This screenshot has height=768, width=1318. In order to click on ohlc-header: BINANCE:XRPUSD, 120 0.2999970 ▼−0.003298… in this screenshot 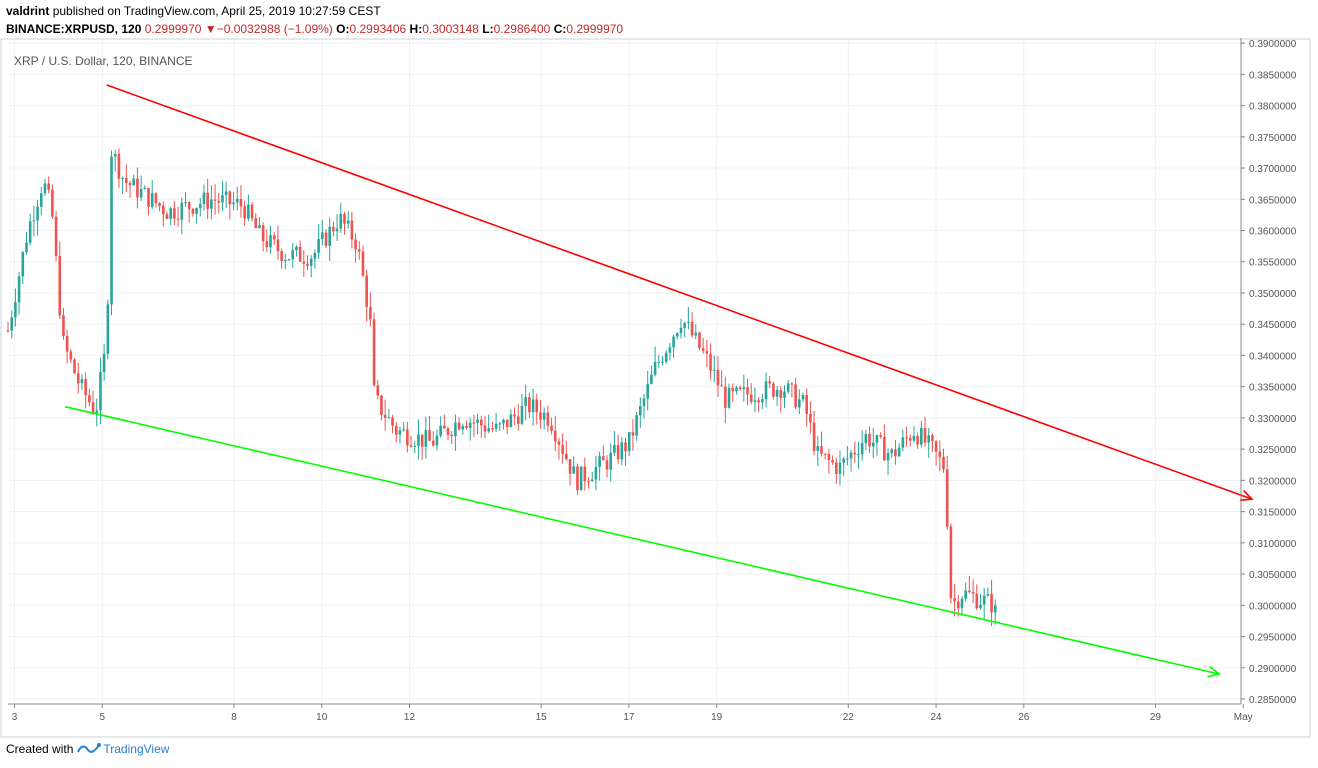, I will do `click(314, 29)`.